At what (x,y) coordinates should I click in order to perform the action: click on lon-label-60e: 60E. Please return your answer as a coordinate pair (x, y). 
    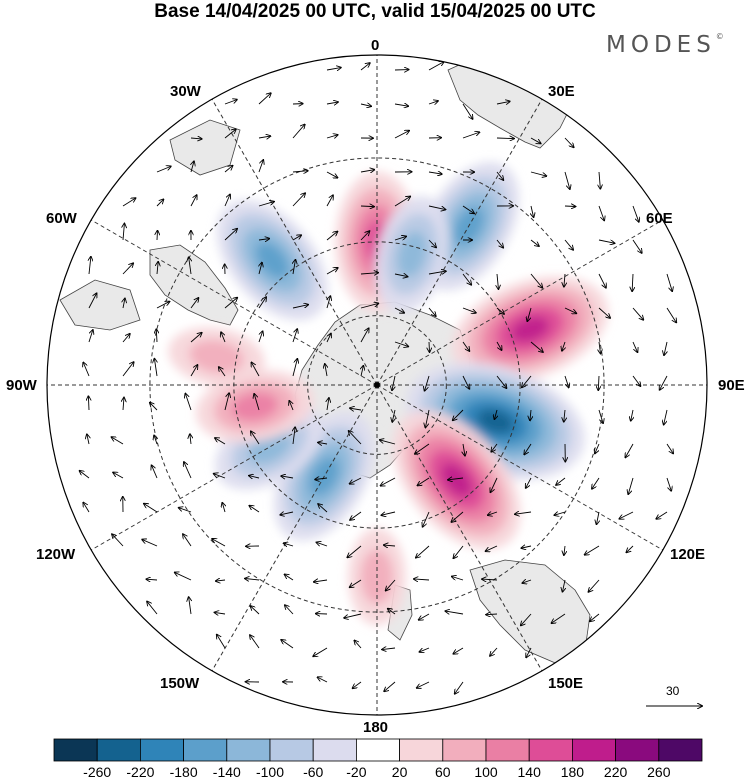
    Looking at the image, I should click on (659, 218).